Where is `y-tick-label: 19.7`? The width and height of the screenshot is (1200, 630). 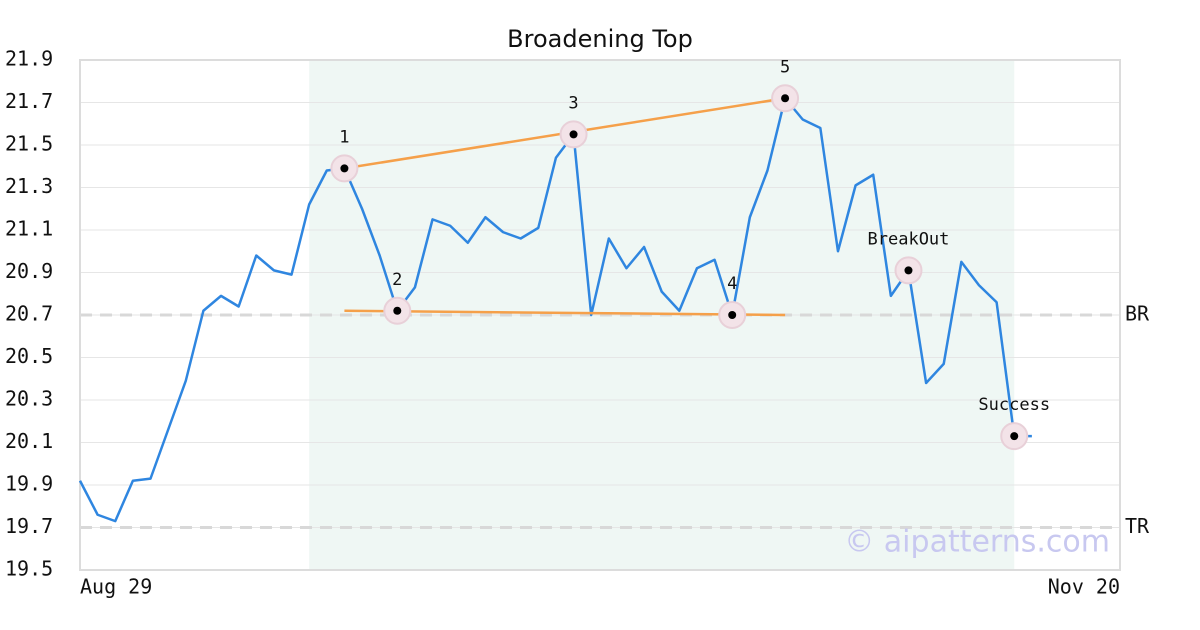 y-tick-label: 19.7 is located at coordinates (29, 526).